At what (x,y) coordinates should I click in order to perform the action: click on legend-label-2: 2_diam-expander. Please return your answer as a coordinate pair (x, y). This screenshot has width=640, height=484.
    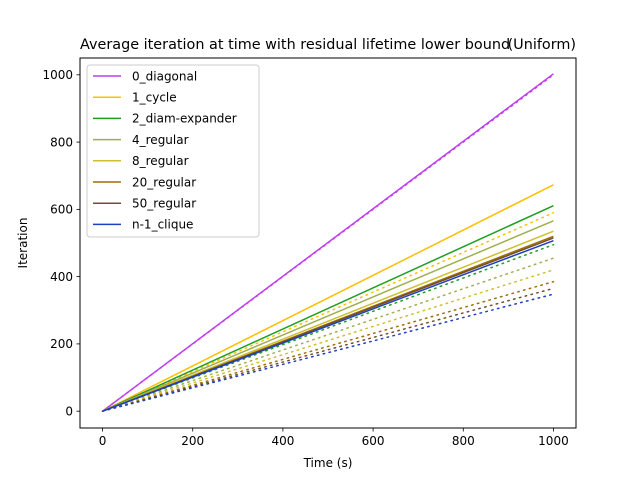
    Looking at the image, I should click on (184, 119).